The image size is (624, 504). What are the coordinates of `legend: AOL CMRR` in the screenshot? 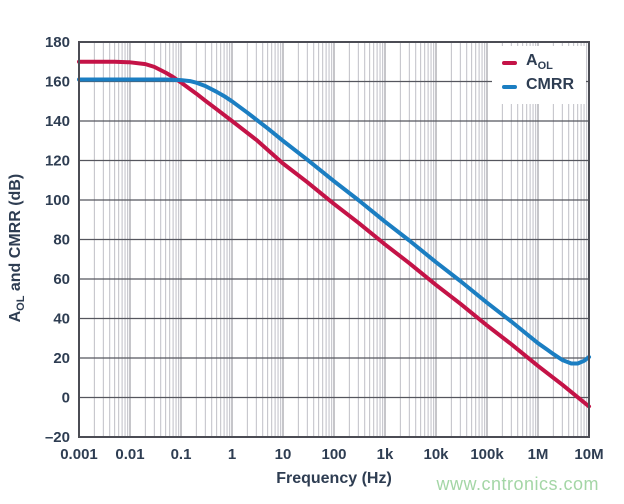 It's located at (539, 75).